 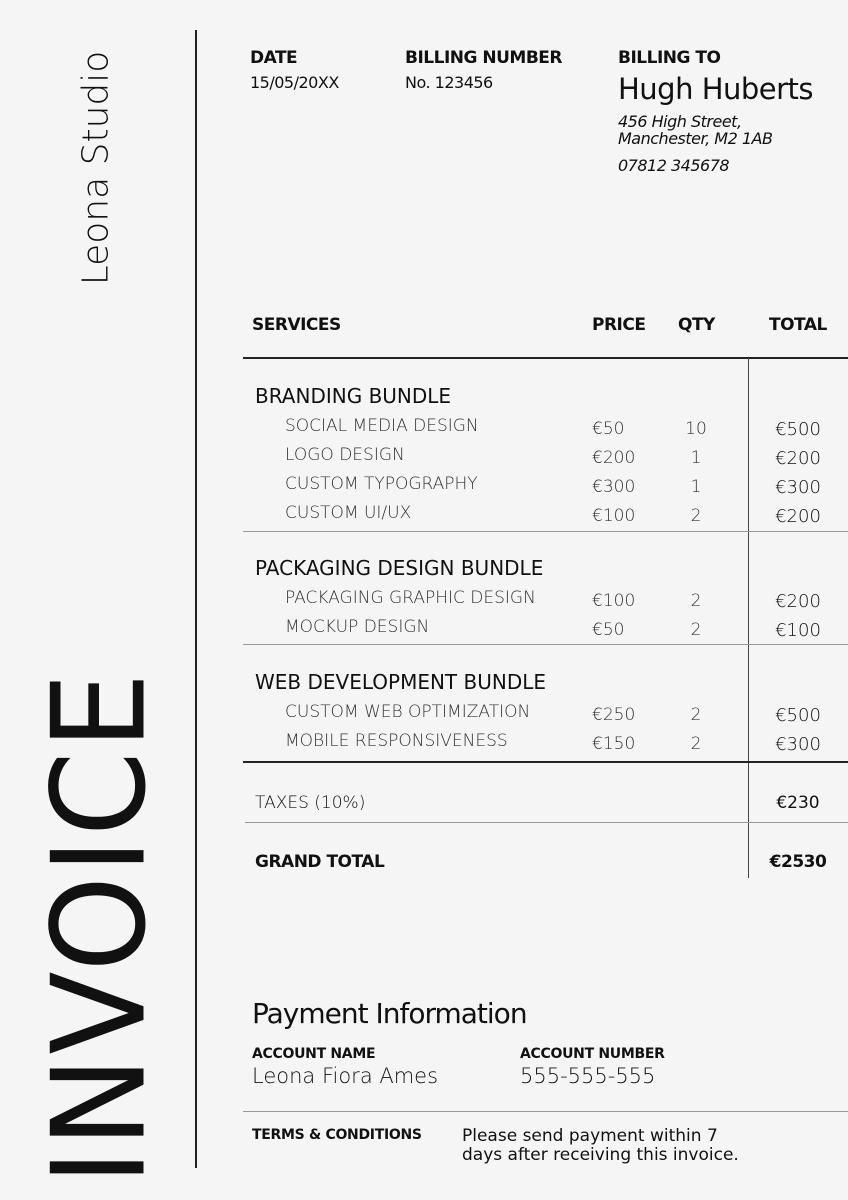 What do you see at coordinates (483, 58) in the screenshot?
I see `billing-number-label: BILLING NUMBER` at bounding box center [483, 58].